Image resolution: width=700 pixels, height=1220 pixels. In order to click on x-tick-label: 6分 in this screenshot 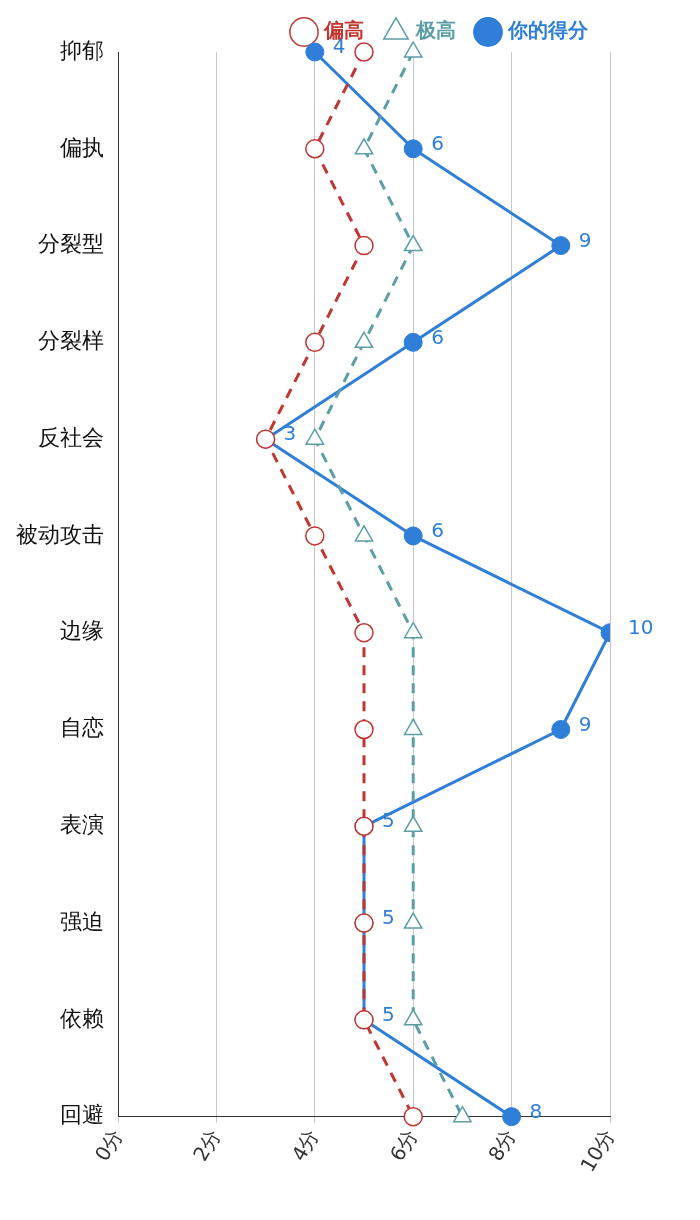, I will do `click(403, 1145)`.